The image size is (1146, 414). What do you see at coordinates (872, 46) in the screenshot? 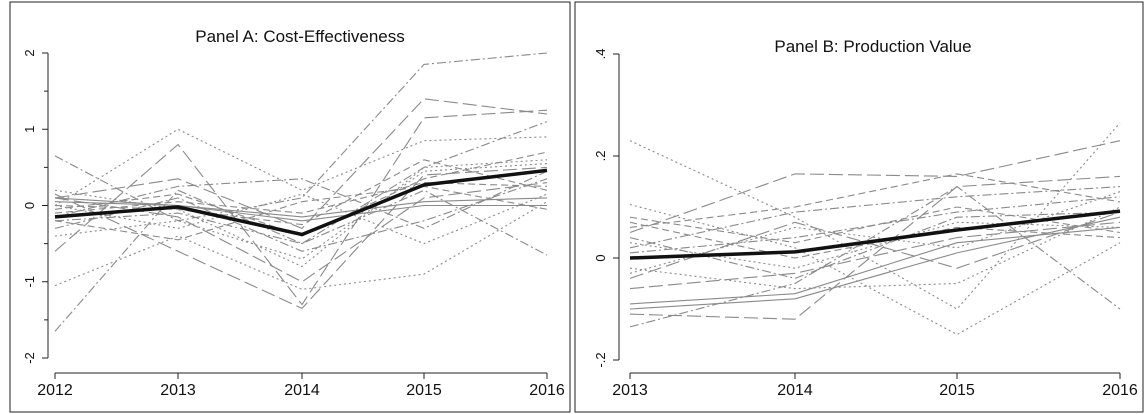
I see `chart-title: Panel B: Production Value` at bounding box center [872, 46].